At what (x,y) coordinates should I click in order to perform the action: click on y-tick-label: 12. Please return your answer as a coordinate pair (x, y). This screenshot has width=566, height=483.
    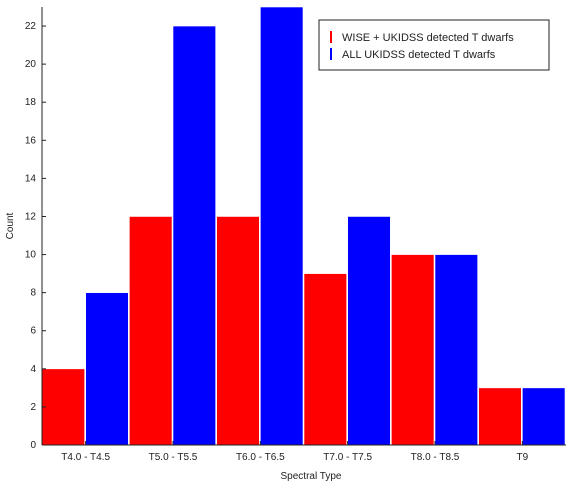
    Looking at the image, I should click on (31, 216).